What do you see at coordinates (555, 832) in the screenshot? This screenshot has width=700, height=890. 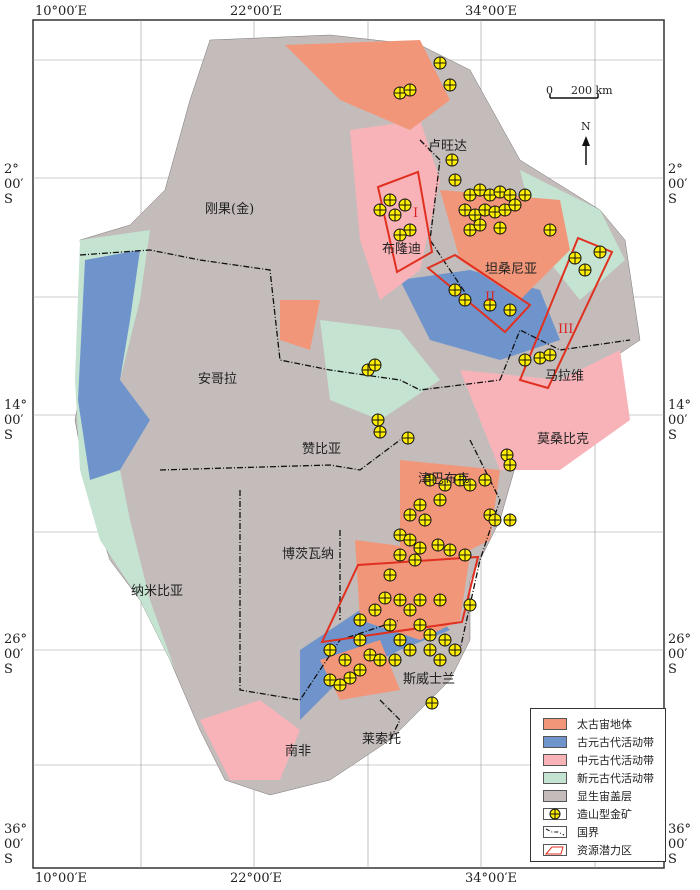 I see `border-line-icon` at bounding box center [555, 832].